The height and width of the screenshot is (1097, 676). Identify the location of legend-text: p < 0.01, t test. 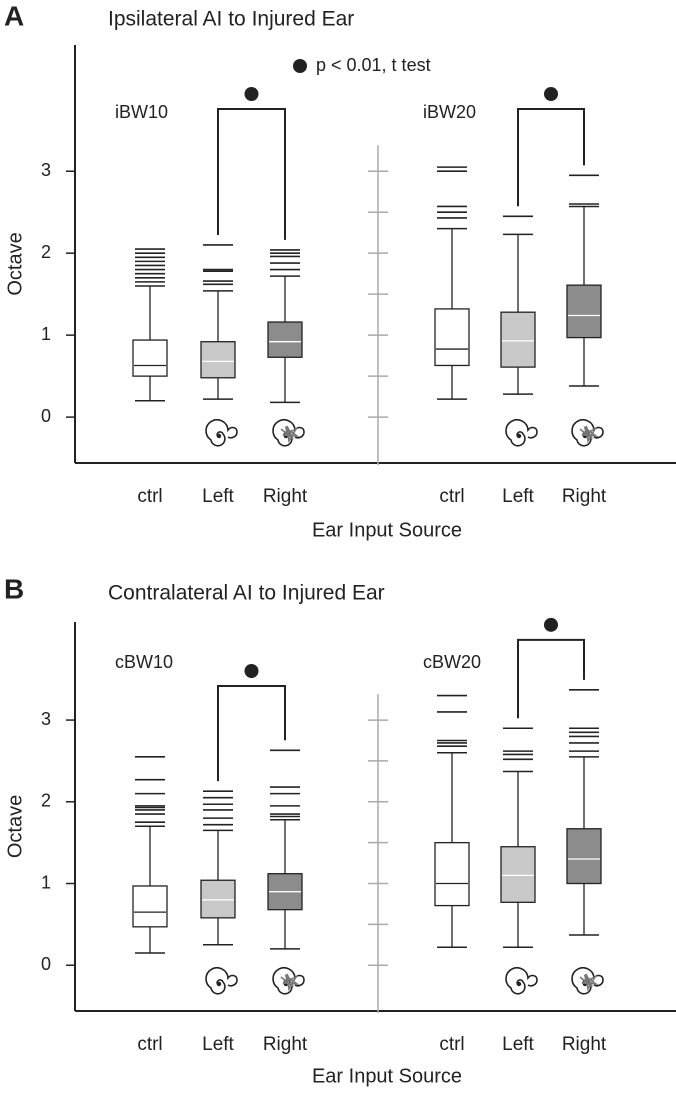
(373, 65).